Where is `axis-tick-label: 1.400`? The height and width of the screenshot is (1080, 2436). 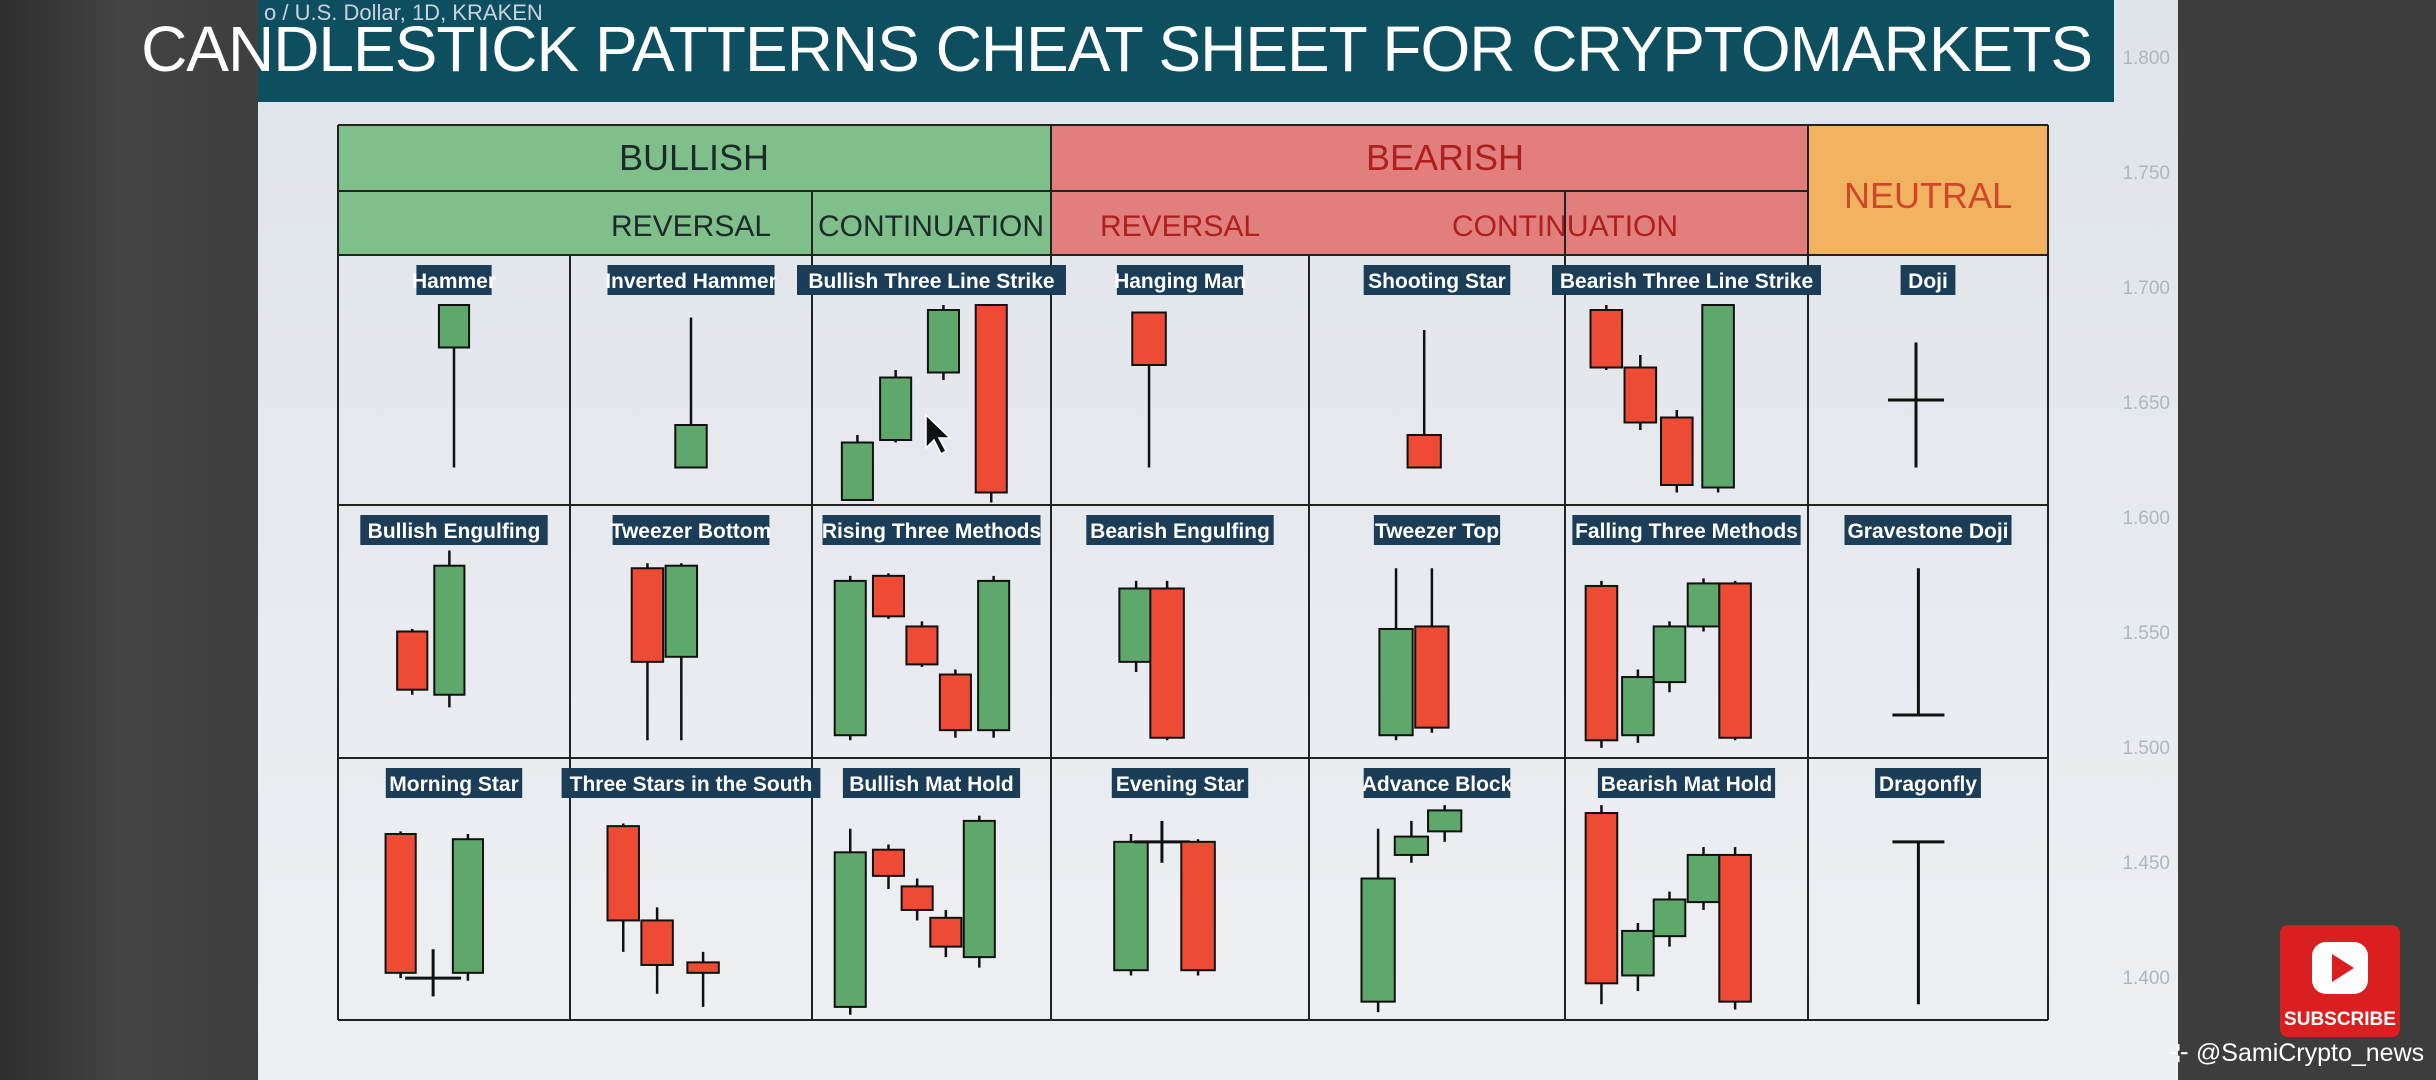
axis-tick-label: 1.400 is located at coordinates (2146, 978).